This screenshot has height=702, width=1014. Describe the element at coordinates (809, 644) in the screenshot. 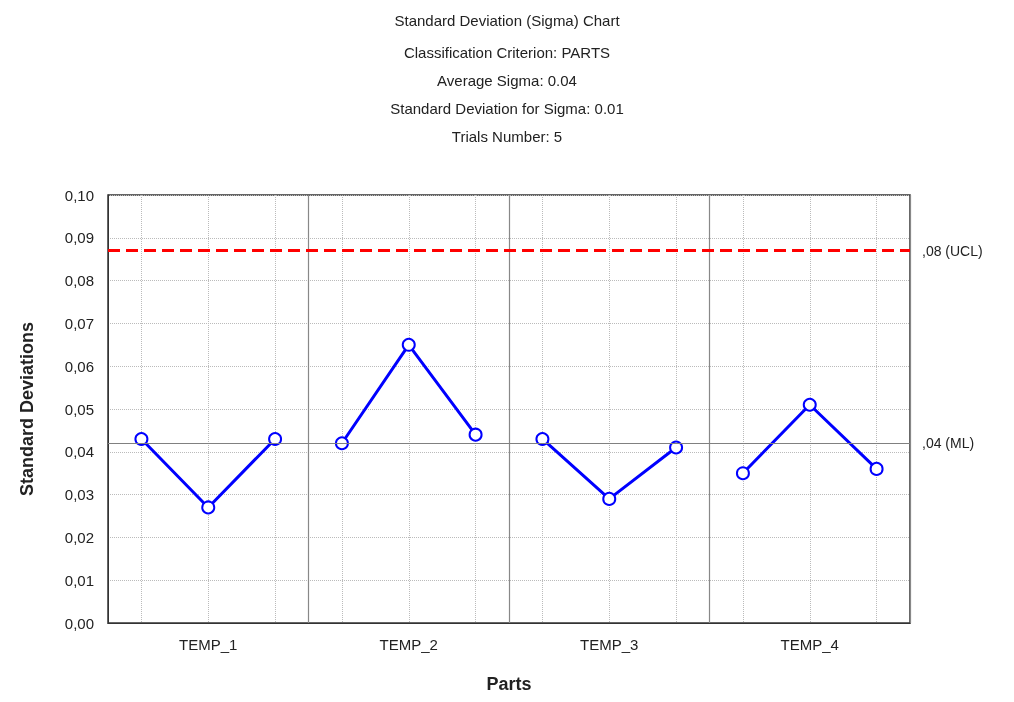

I see `x-tick-label: TEMP_4` at that location.